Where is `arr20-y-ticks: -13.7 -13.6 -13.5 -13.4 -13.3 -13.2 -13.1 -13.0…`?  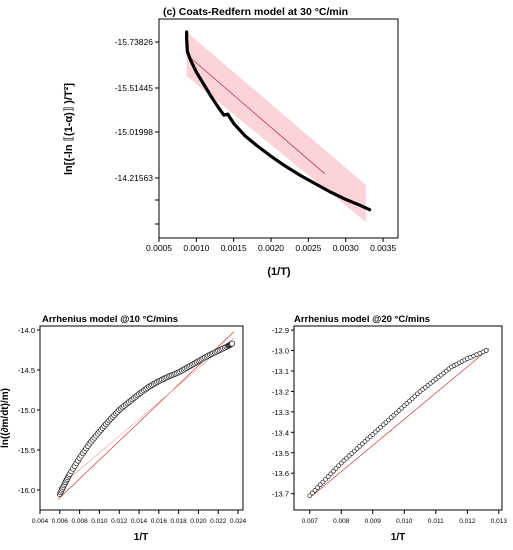 arr20-y-ticks: -13.7 -13.6 -13.5 -13.4 -13.3 -13.2 -13.1 -13.0… is located at coordinates (283, 412).